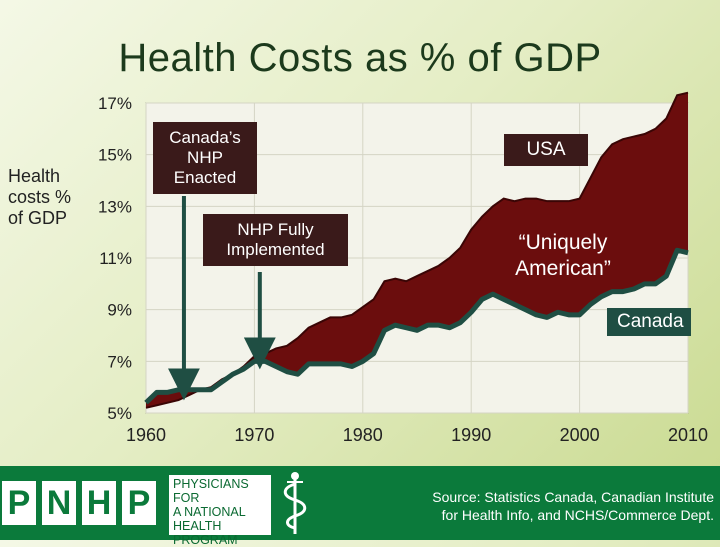 The width and height of the screenshot is (720, 547). I want to click on uniquely-american-label: “Uniquely American”, so click(563, 256).